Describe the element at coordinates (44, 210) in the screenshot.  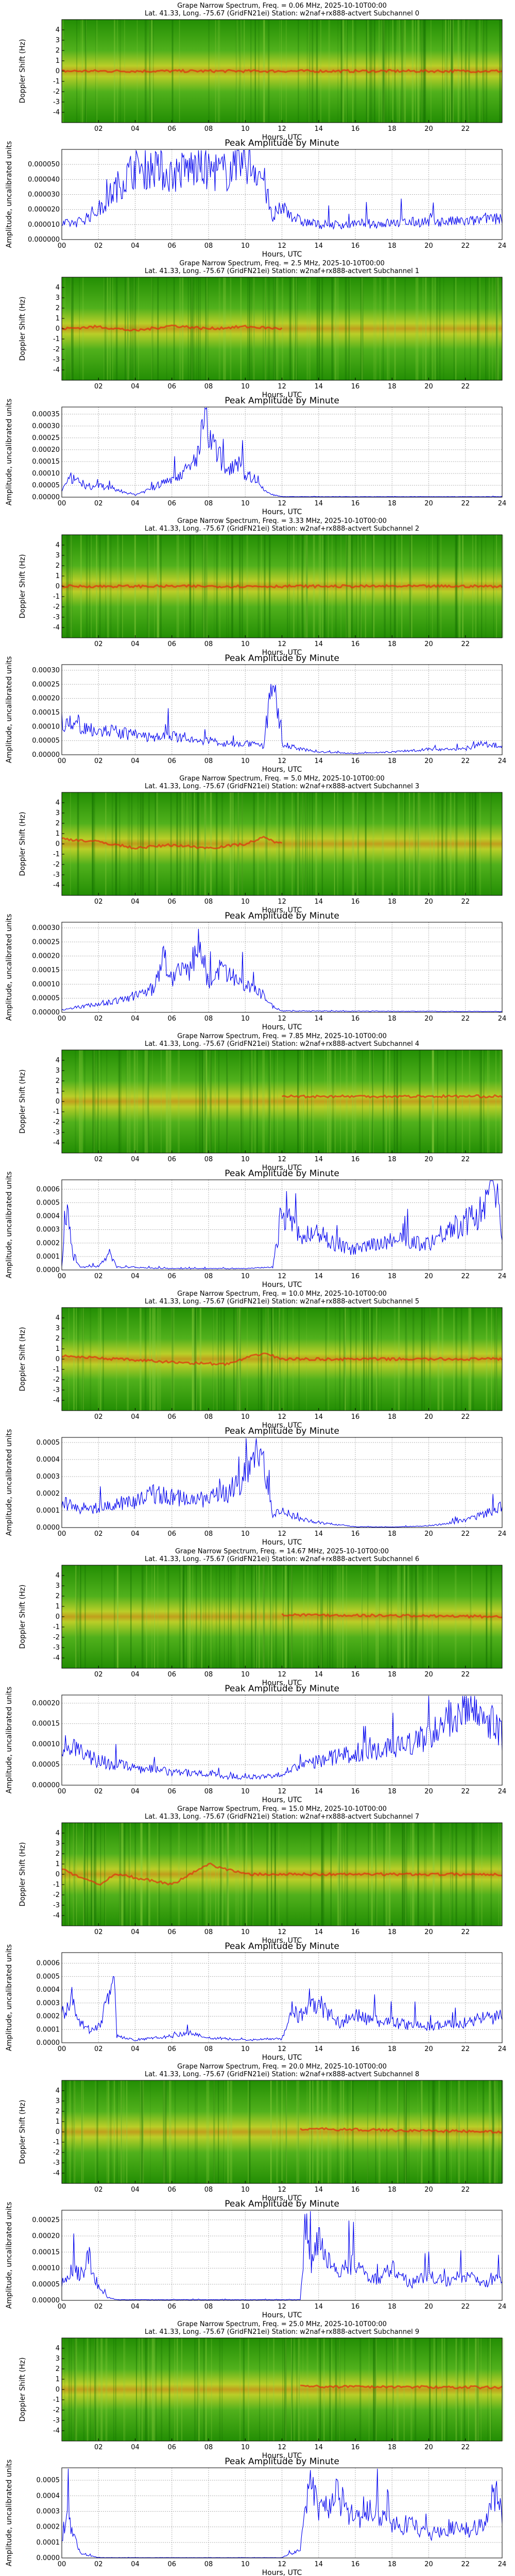
I see `y-tick-label: 0.000020` at that location.